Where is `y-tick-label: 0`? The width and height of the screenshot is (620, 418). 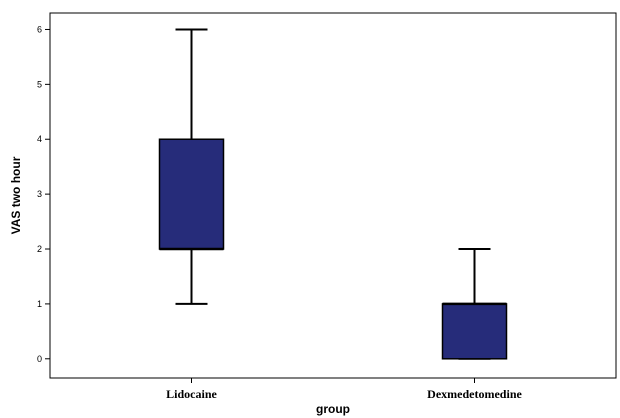 y-tick-label: 0 is located at coordinates (39, 359).